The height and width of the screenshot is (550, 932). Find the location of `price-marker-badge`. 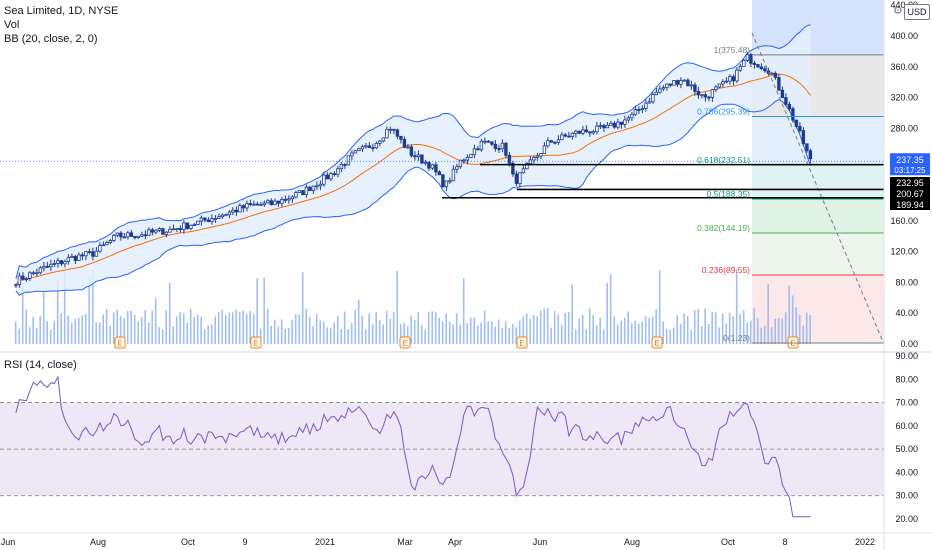

price-marker-badge is located at coordinates (910, 193).